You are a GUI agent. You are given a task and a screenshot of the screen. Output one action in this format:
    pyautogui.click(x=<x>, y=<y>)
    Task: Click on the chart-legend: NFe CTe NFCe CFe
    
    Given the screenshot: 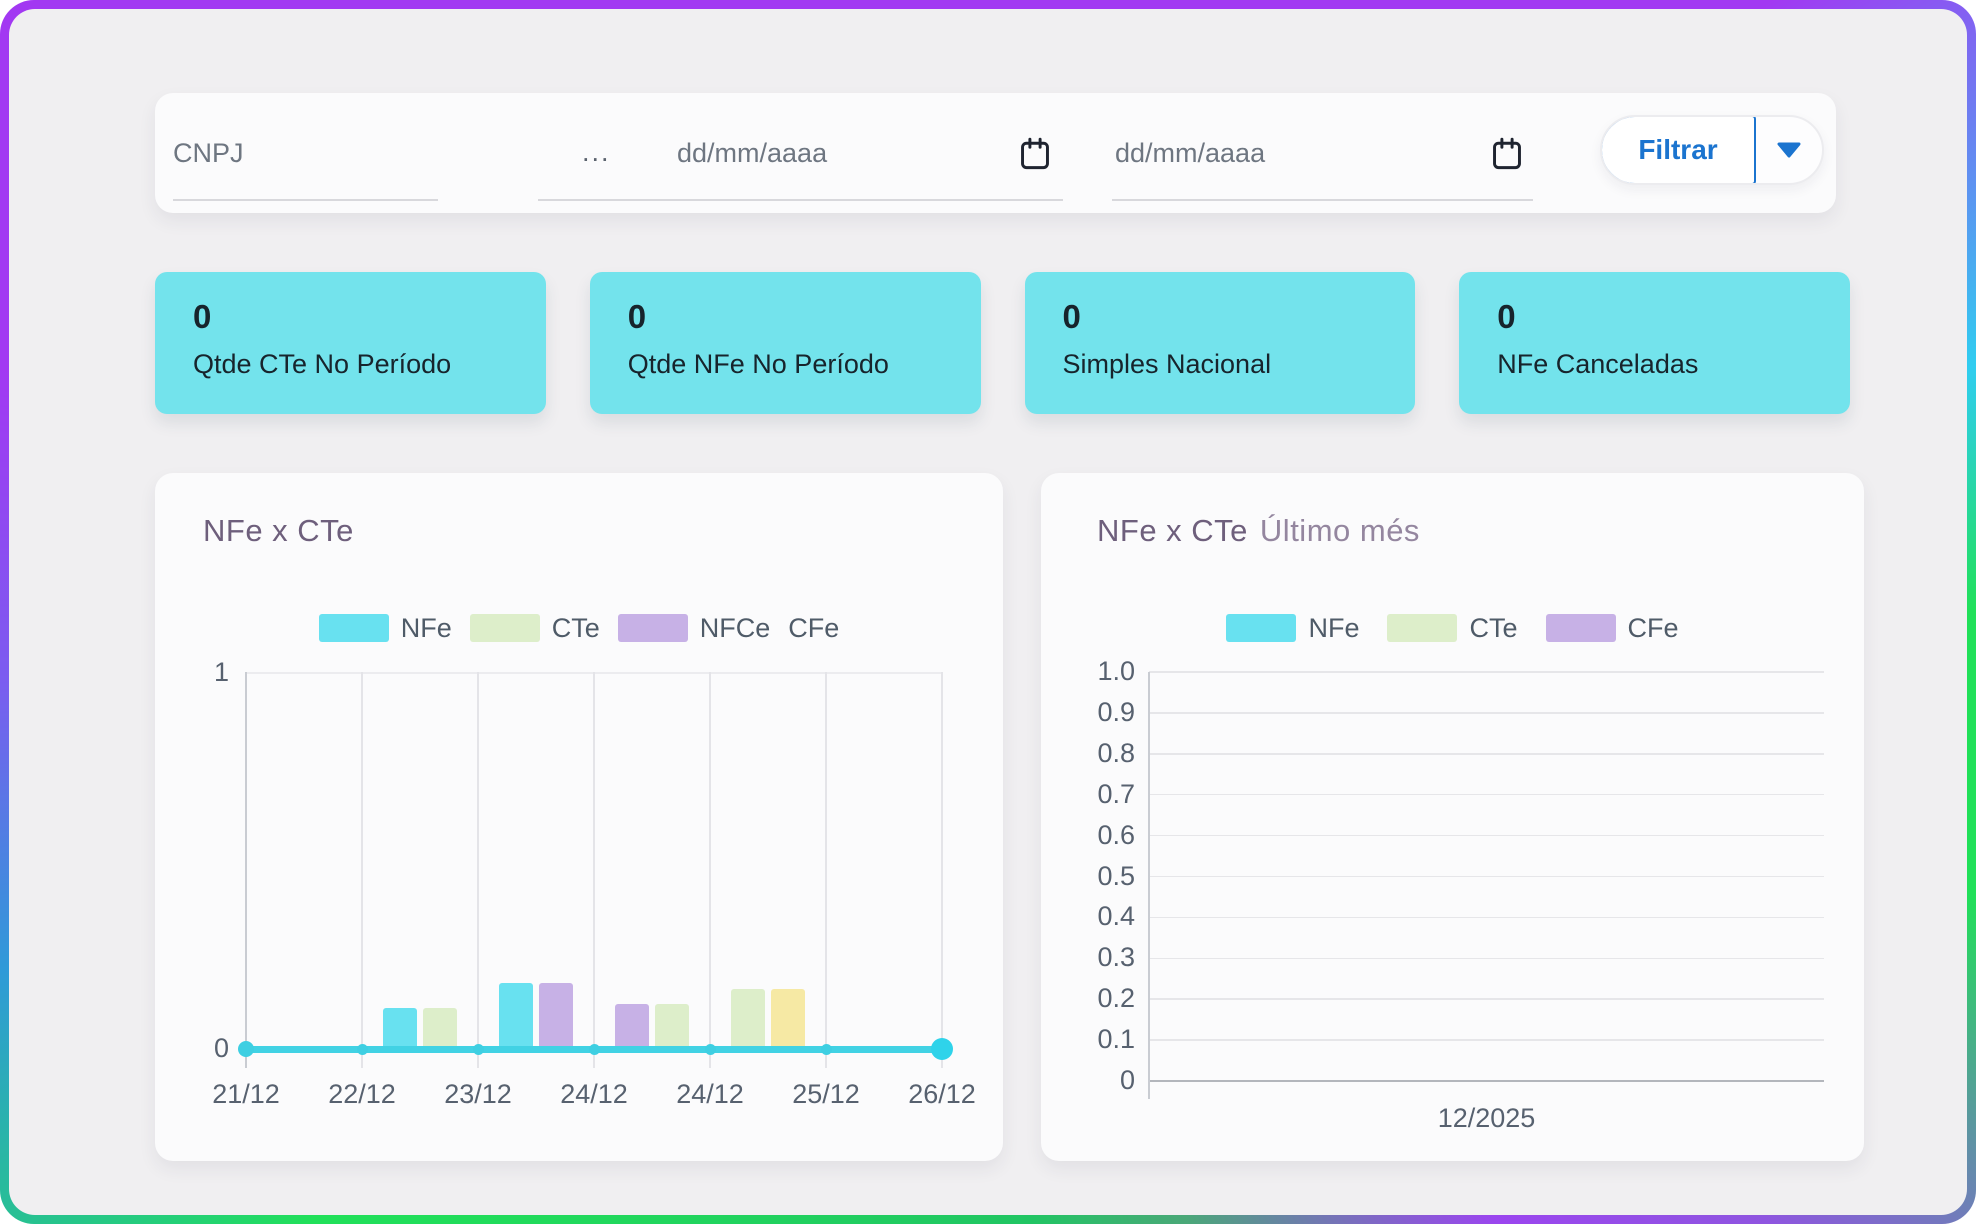 What is the action you would take?
    pyautogui.click(x=579, y=628)
    